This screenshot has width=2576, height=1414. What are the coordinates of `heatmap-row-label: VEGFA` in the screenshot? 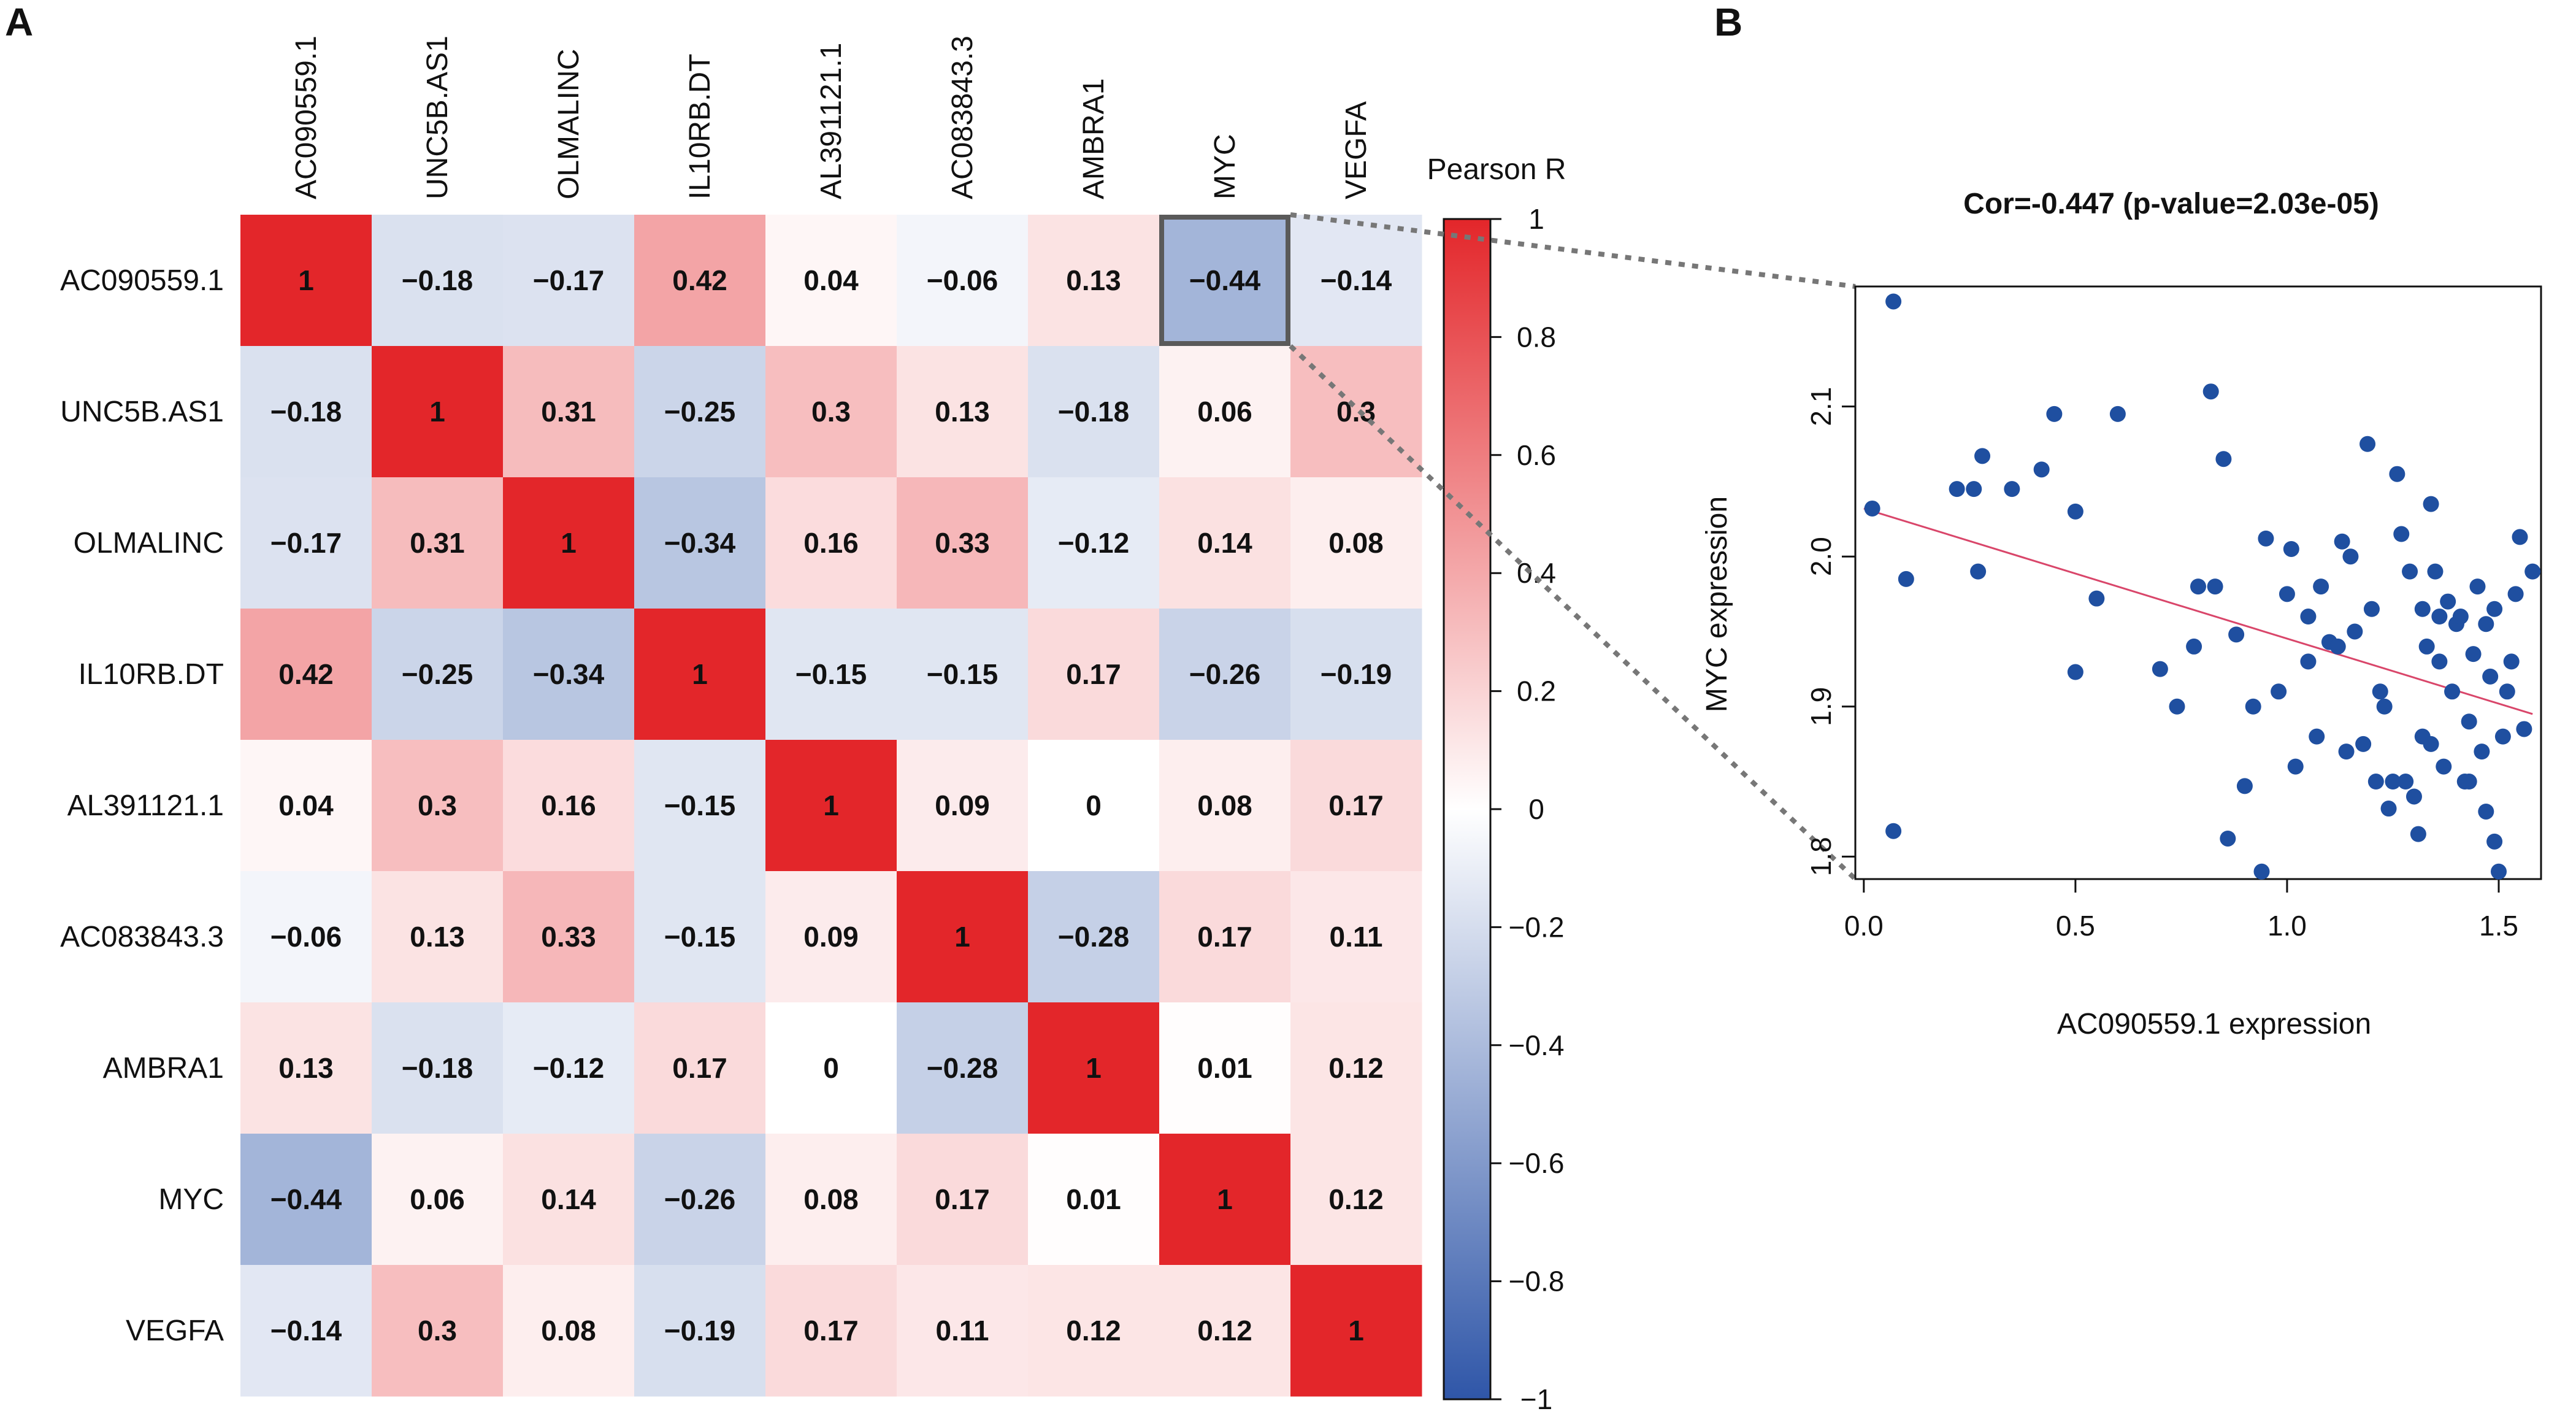 It's located at (175, 1331).